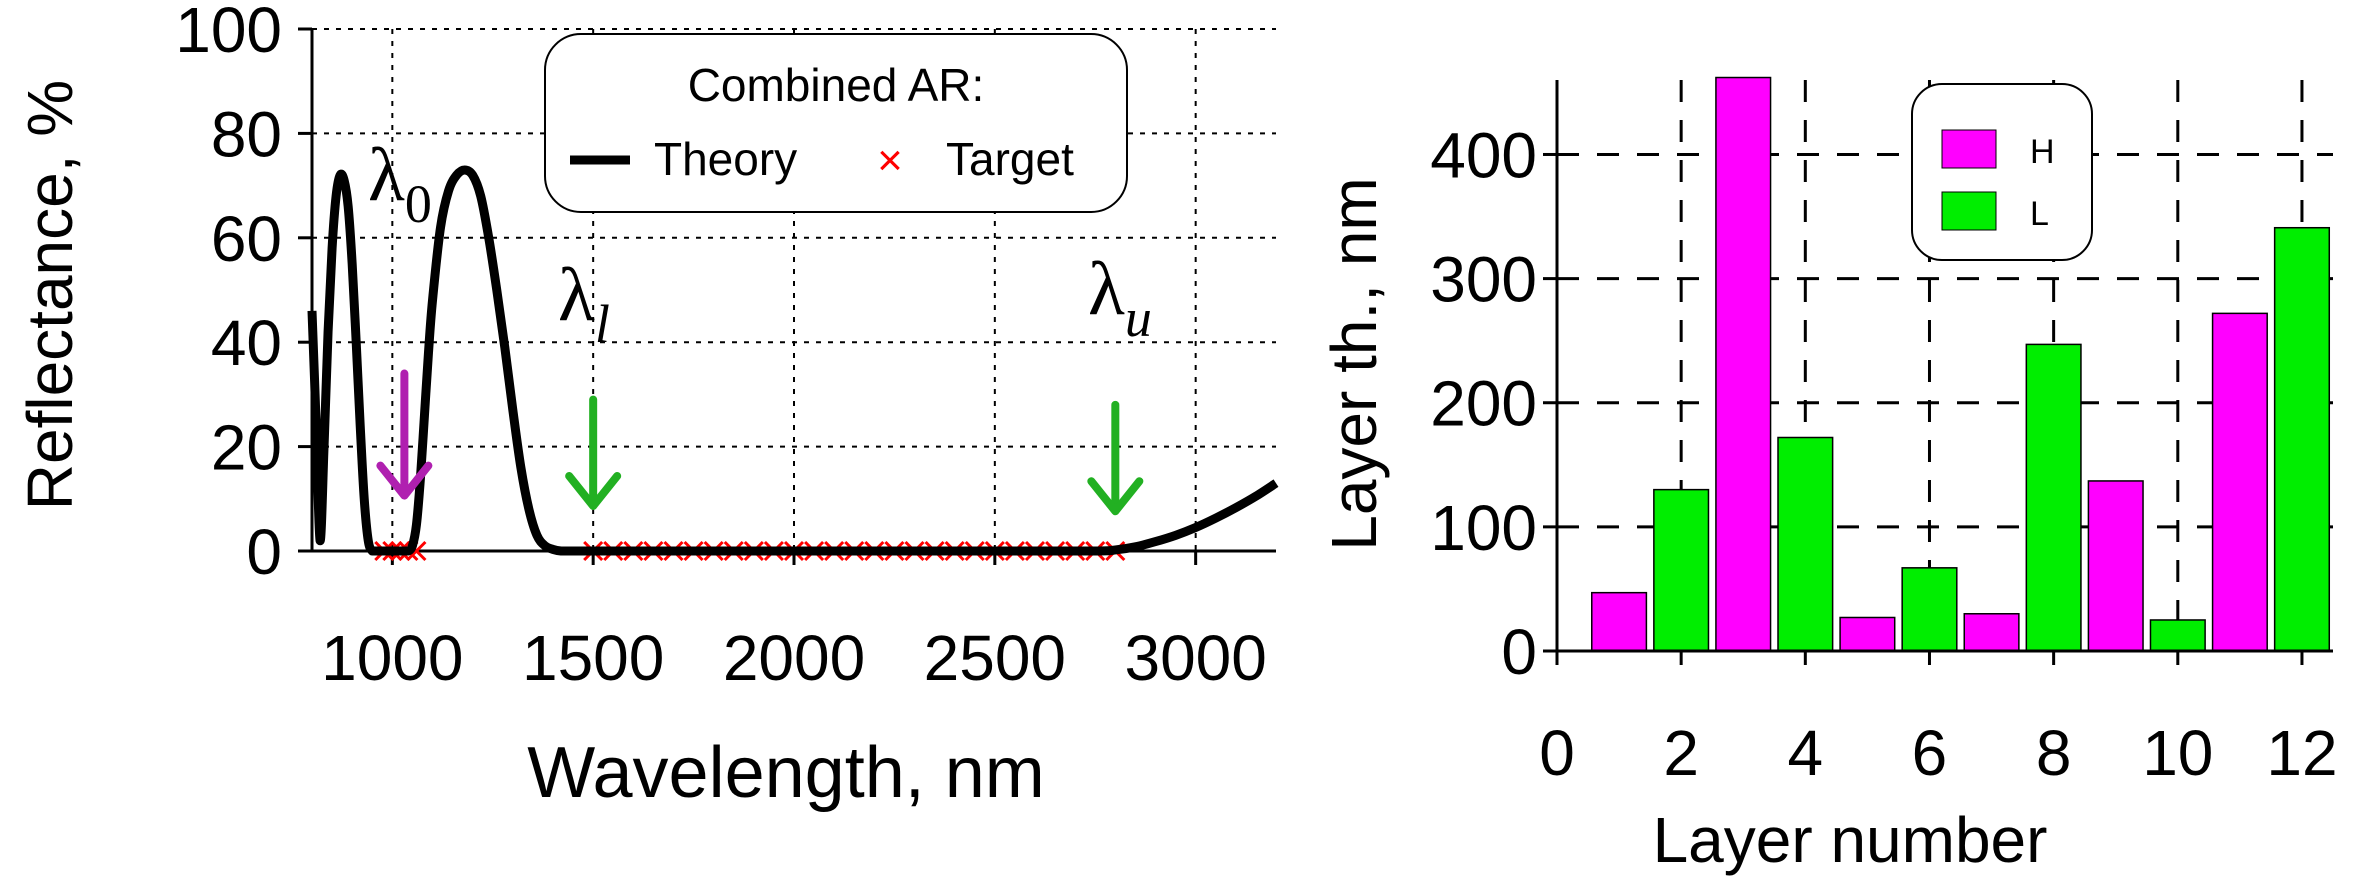 The height and width of the screenshot is (889, 2377). I want to click on lambda-label-0: λ0, so click(400, 183).